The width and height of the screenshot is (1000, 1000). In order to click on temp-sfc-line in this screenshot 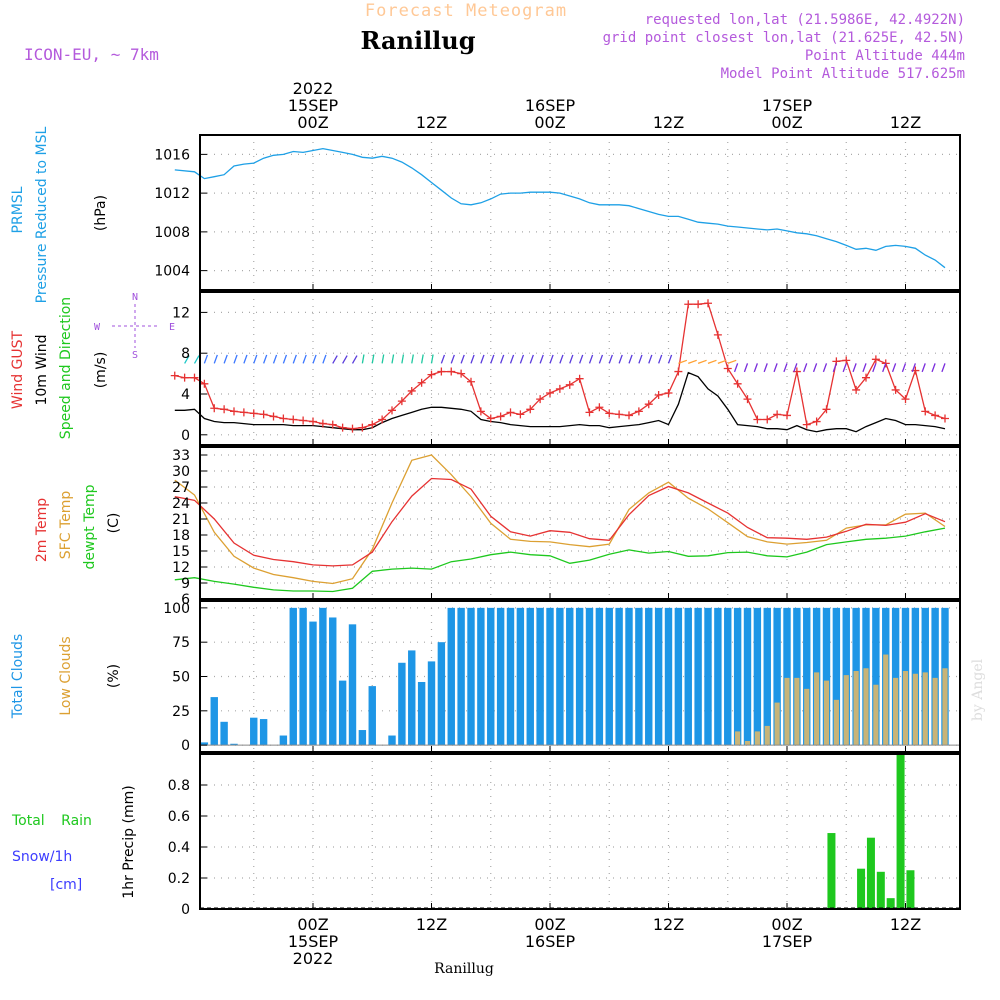, I will do `click(560, 519)`.